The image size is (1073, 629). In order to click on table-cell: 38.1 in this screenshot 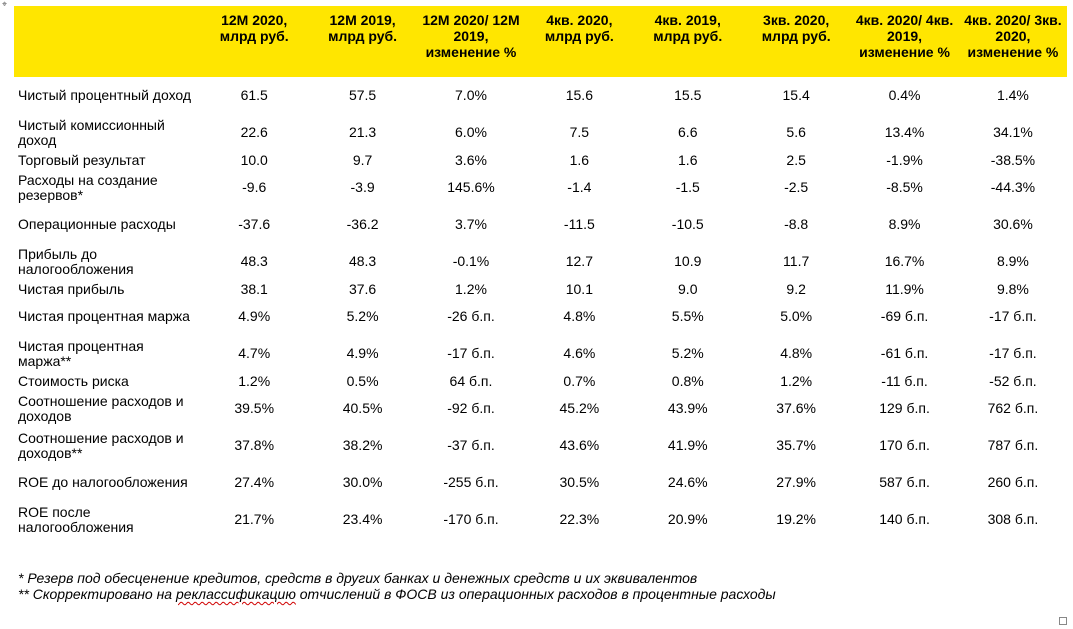, I will do `click(254, 288)`.